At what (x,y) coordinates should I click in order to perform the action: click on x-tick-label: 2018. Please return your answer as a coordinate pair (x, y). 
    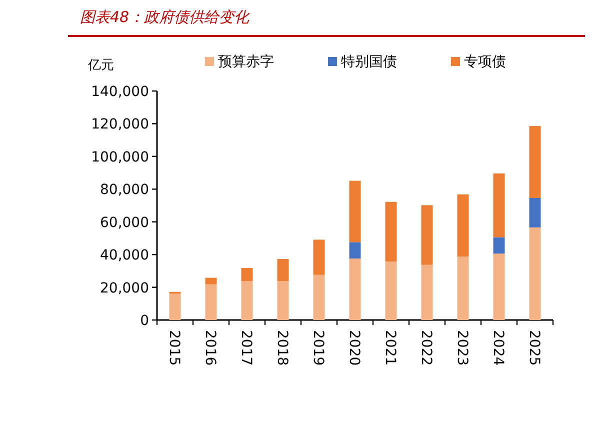
    Looking at the image, I should click on (282, 348).